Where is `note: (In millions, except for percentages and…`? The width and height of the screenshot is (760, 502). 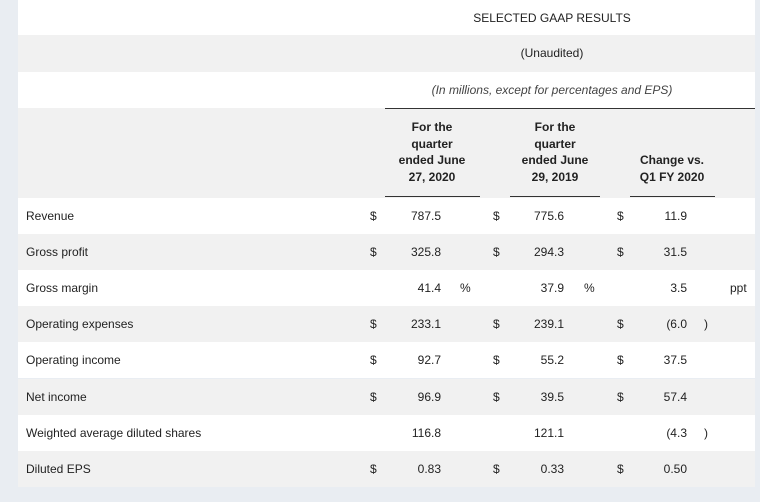 note: (In millions, except for percentages and… is located at coordinates (552, 90).